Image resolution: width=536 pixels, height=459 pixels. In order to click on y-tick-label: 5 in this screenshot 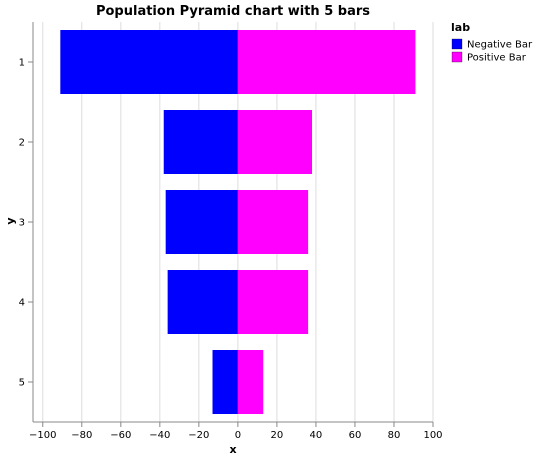, I will do `click(22, 383)`.